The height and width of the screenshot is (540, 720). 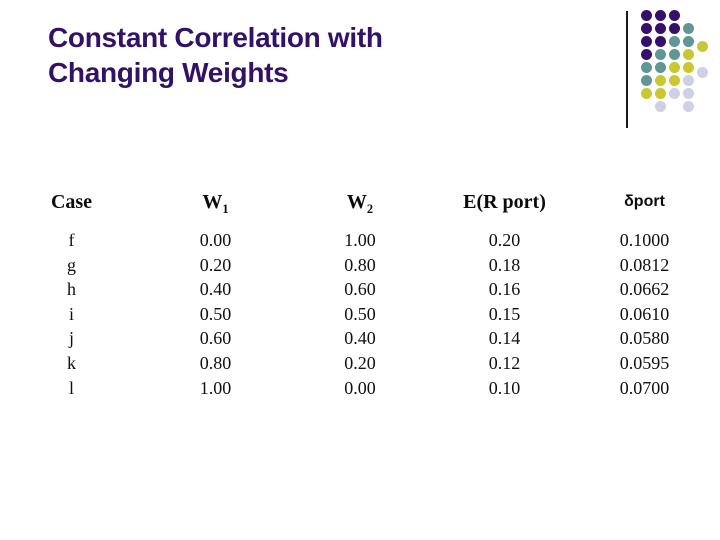 I want to click on table-cell: 0.0610, so click(x=644, y=313).